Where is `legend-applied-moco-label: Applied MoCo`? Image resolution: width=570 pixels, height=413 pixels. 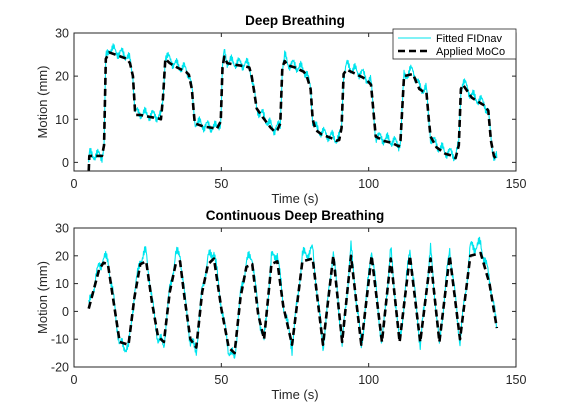 legend-applied-moco-label: Applied MoCo is located at coordinates (470, 52).